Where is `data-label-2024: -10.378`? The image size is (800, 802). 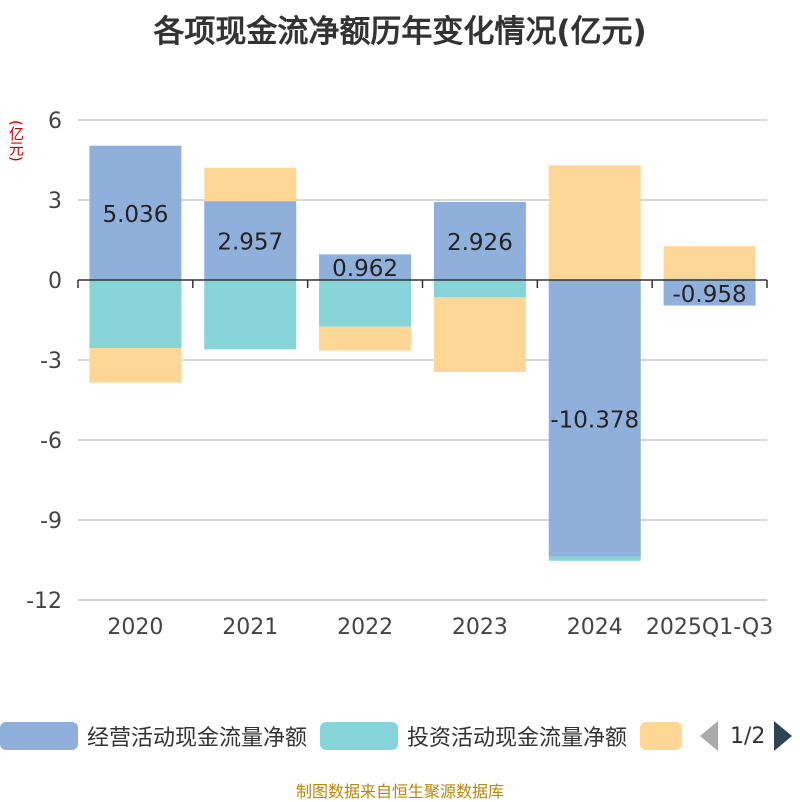 data-label-2024: -10.378 is located at coordinates (594, 420).